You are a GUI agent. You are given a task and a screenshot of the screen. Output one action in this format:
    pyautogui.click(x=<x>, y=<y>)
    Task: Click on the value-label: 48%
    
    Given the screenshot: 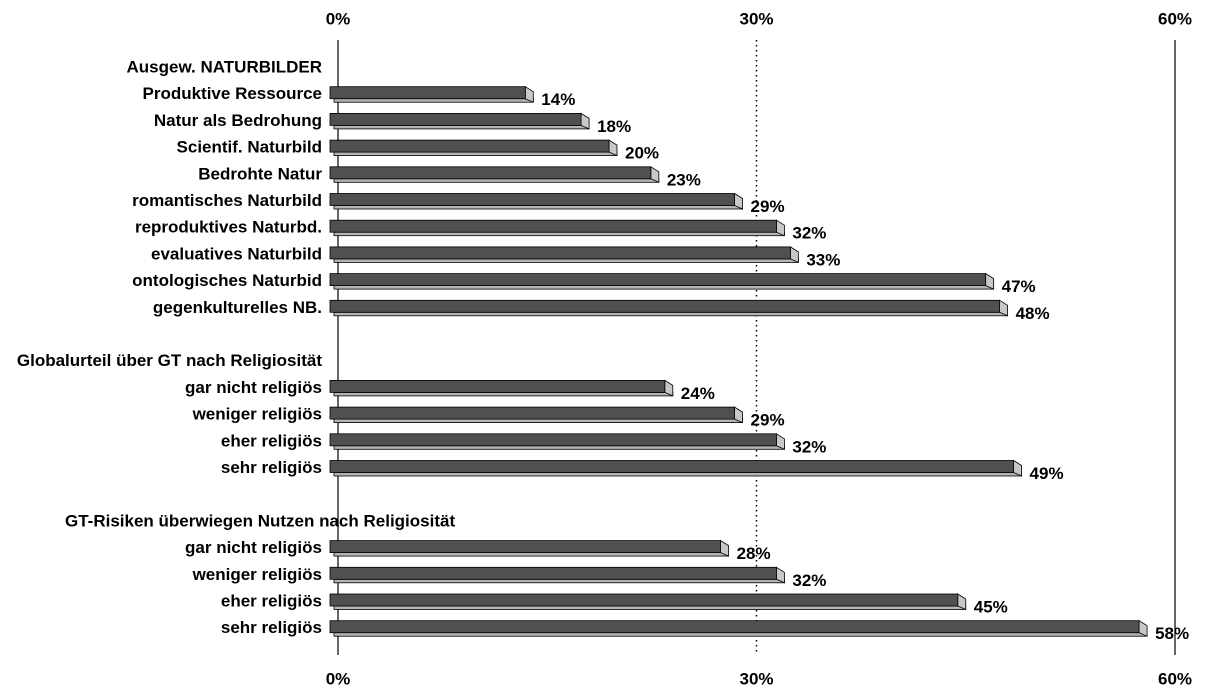 What is the action you would take?
    pyautogui.click(x=1033, y=313)
    